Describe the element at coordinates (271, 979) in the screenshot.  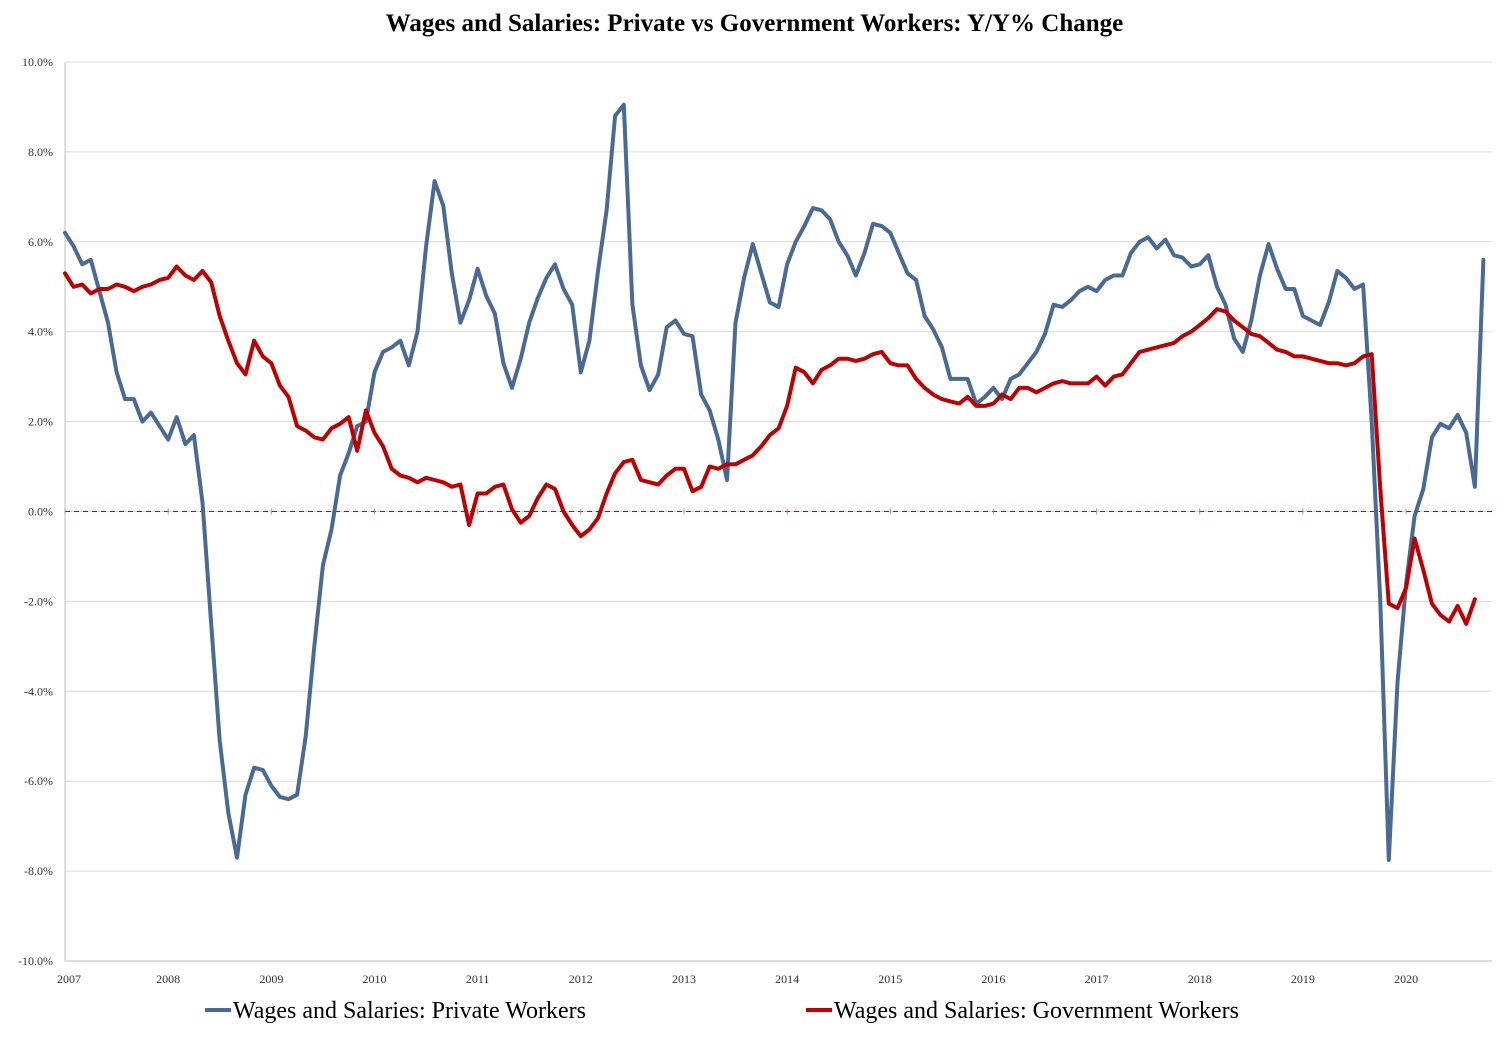
I see `x-tick-label: 2009` at that location.